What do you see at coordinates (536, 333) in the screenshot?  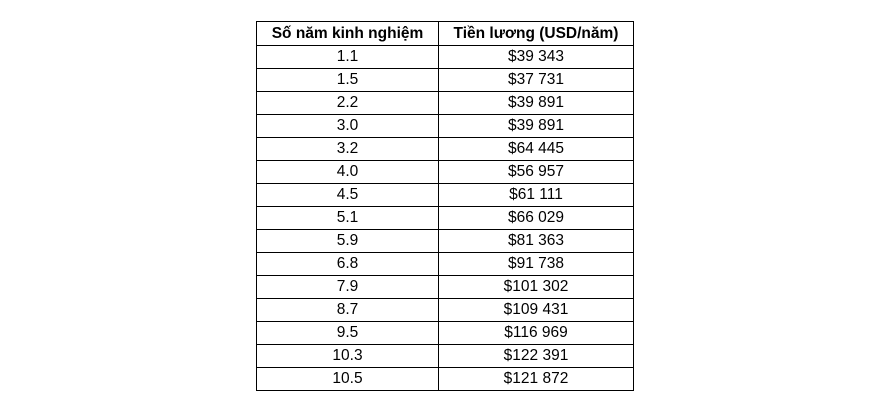 I see `salary-cell: $116 969` at bounding box center [536, 333].